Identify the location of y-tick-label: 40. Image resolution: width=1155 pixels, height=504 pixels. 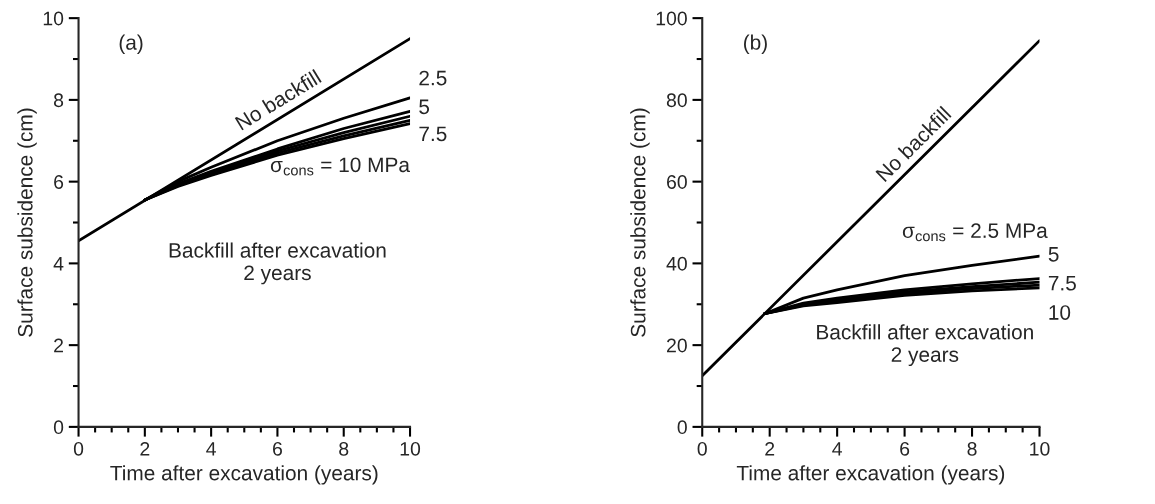
(676, 263).